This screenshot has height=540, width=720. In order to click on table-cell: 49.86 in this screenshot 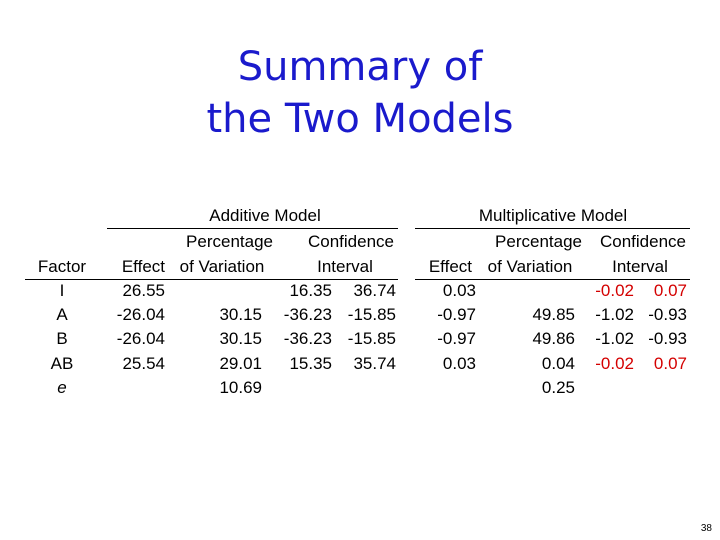, I will do `click(553, 338)`.